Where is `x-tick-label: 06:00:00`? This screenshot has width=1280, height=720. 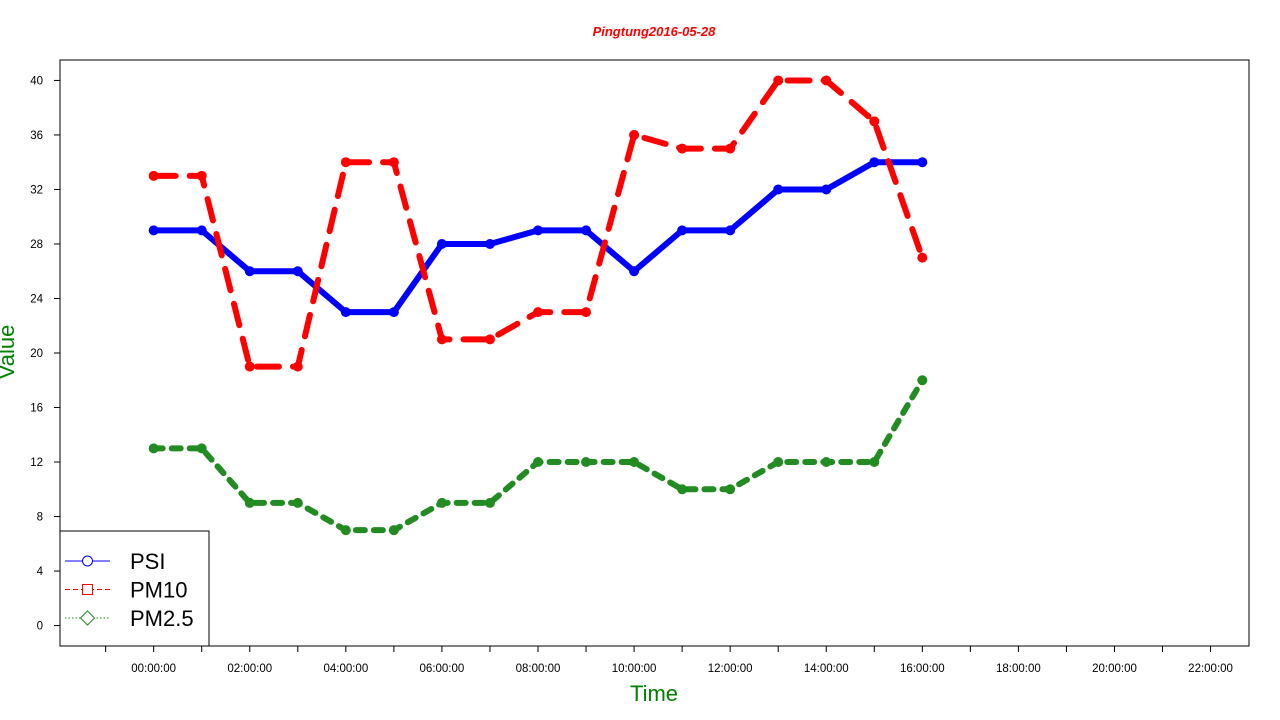 x-tick-label: 06:00:00 is located at coordinates (442, 669).